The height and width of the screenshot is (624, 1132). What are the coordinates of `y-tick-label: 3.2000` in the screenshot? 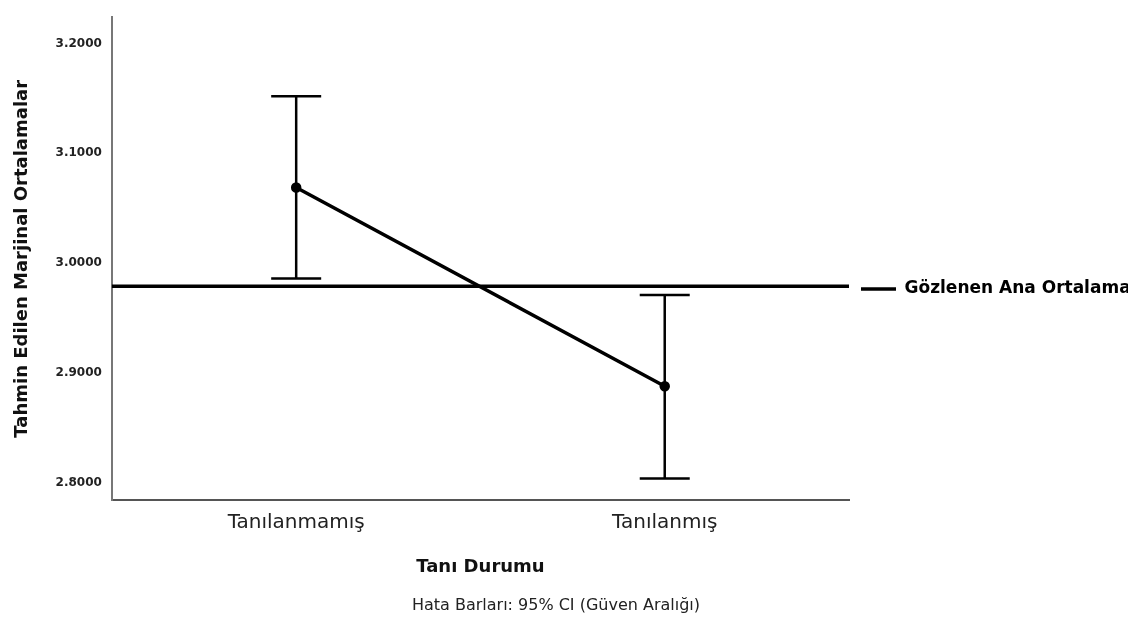 It's located at (78, 42).